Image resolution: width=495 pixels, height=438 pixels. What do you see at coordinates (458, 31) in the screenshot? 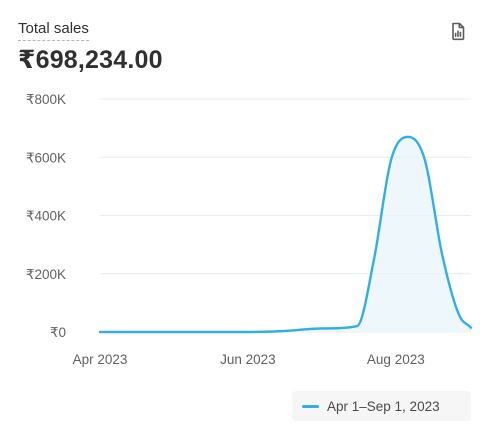
I see `report-export-icon` at bounding box center [458, 31].